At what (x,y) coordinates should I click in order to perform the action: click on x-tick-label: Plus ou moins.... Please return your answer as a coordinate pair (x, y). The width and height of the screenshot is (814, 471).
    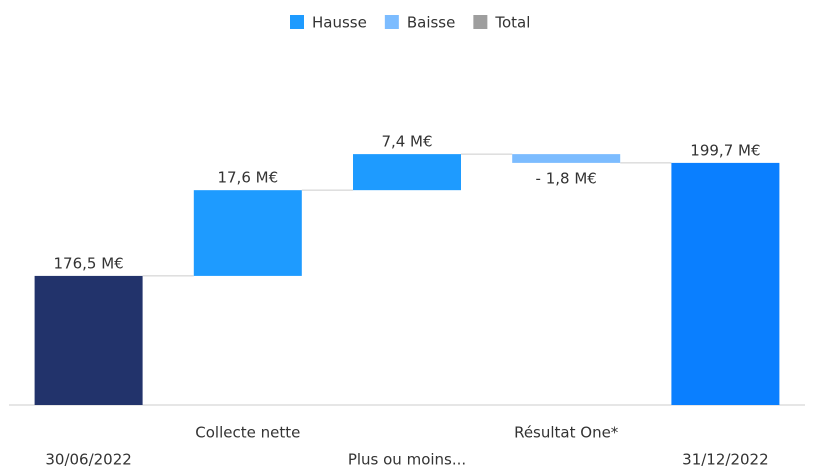
    Looking at the image, I should click on (407, 459).